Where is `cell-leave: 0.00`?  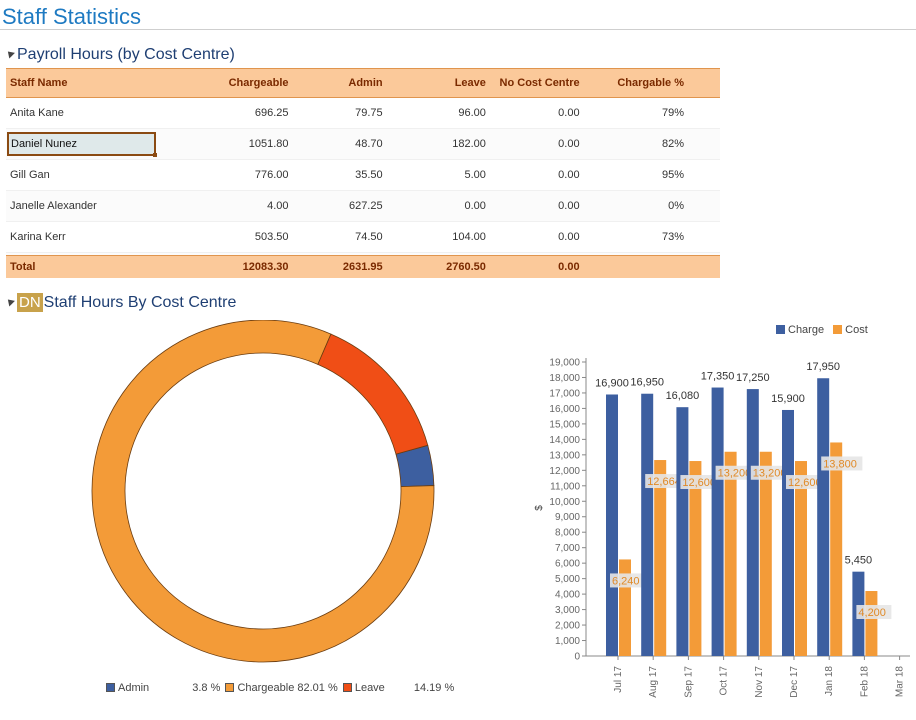
cell-leave: 0.00 is located at coordinates (438, 206).